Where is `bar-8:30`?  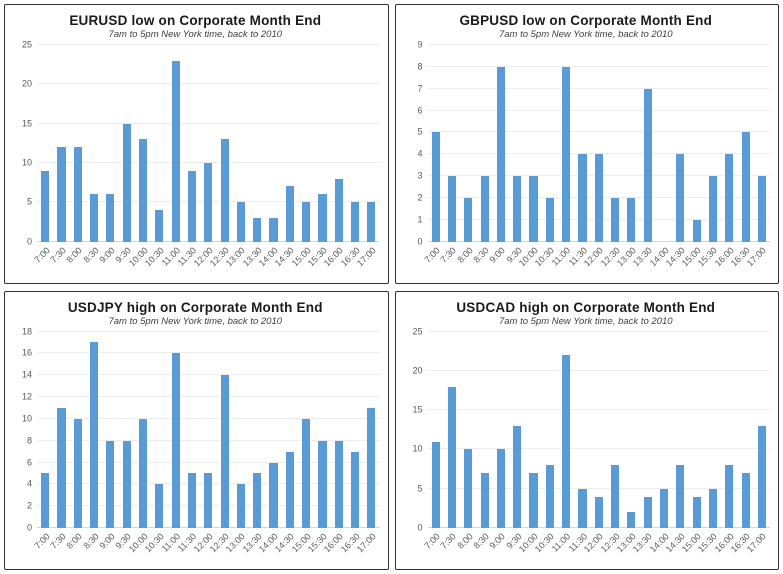
bar-8:30 is located at coordinates (484, 500).